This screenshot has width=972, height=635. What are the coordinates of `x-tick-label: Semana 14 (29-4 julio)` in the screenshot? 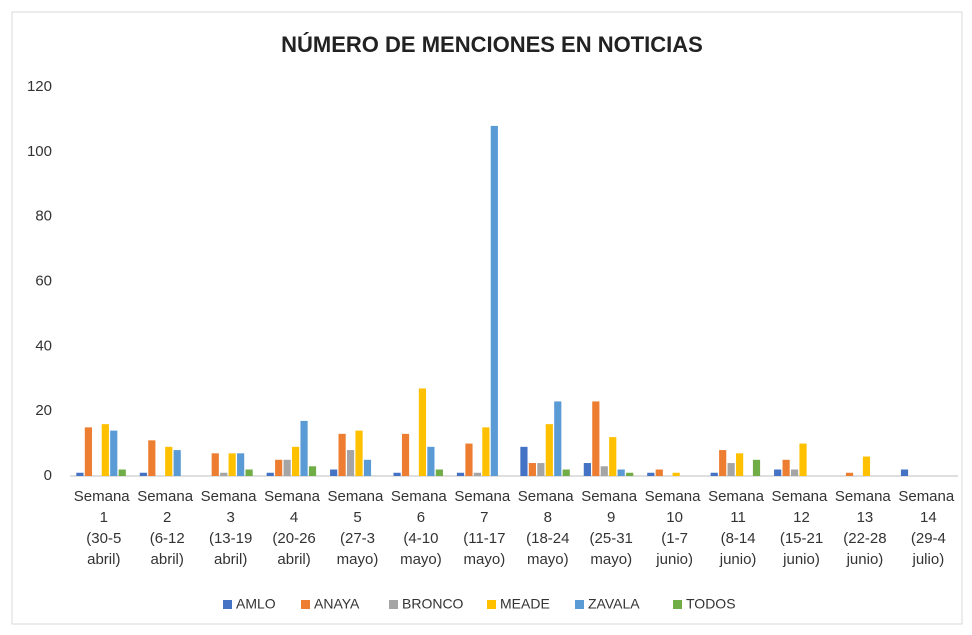 It's located at (926, 528).